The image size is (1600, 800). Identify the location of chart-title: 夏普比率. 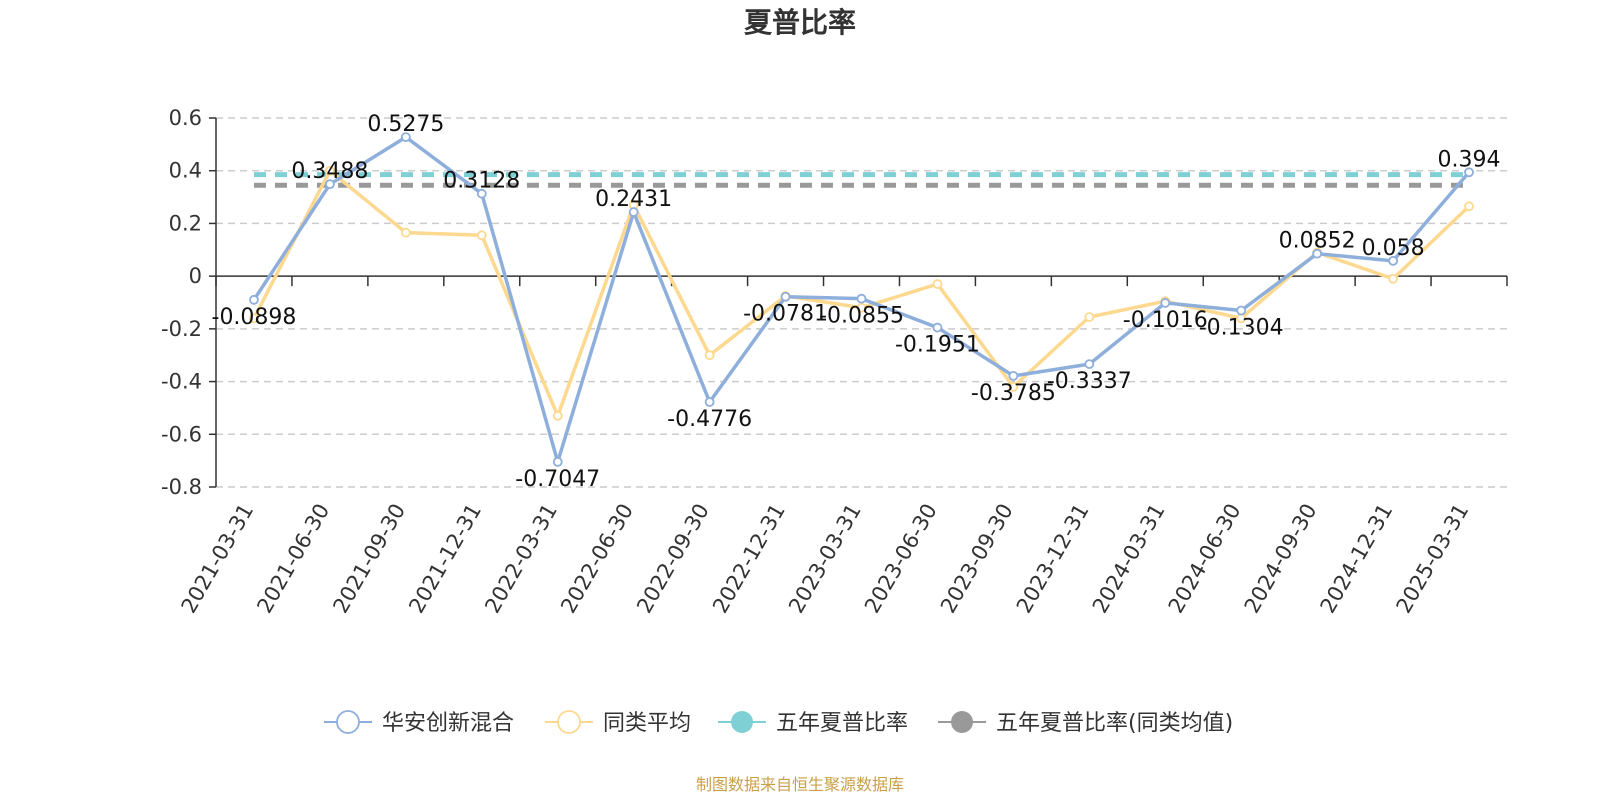
(800, 22).